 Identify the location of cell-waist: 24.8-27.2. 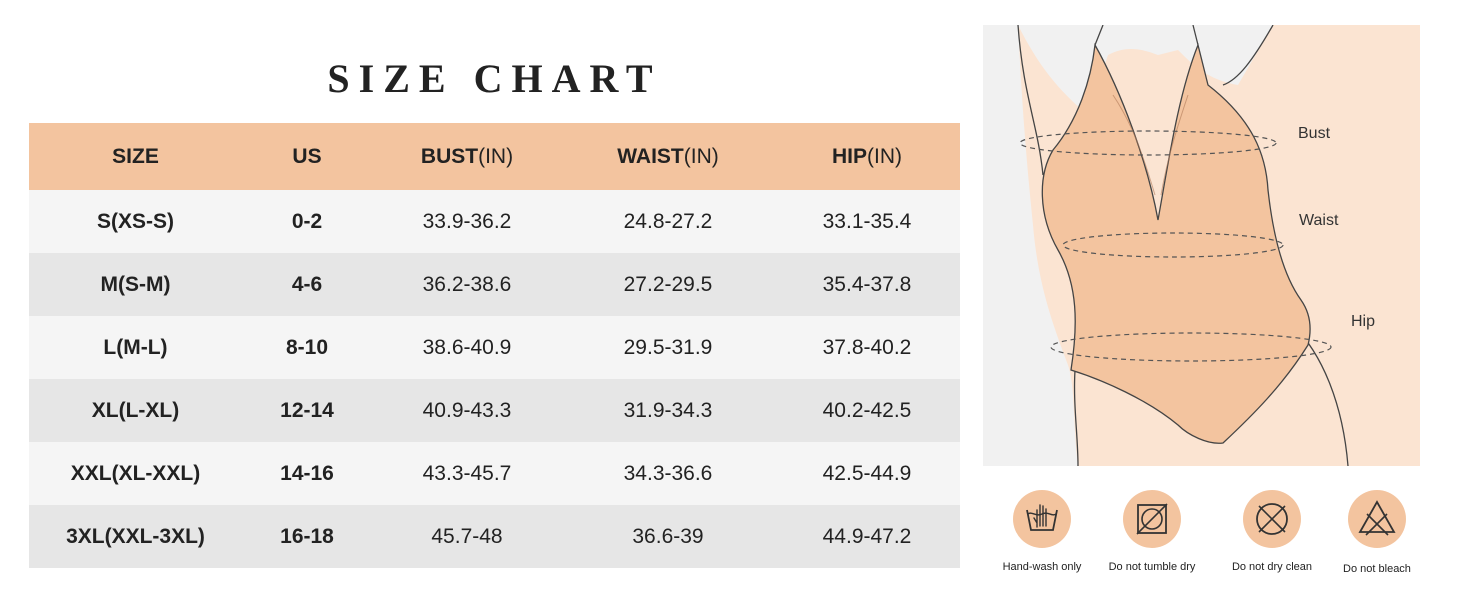
(668, 221).